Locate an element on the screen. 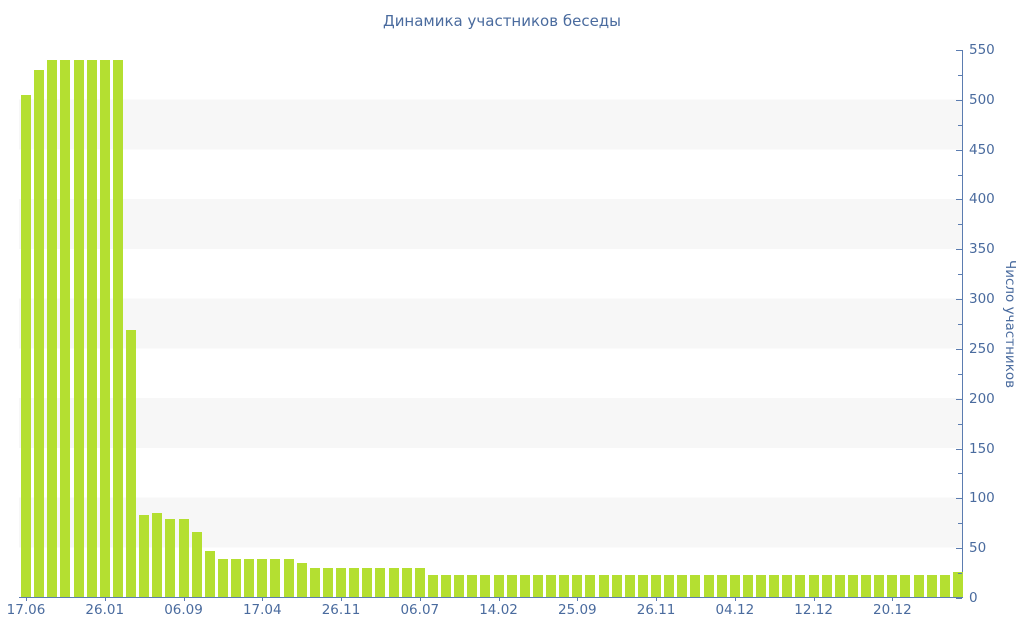 This screenshot has height=640, width=1024. y-tick-label: 250 is located at coordinates (982, 348).